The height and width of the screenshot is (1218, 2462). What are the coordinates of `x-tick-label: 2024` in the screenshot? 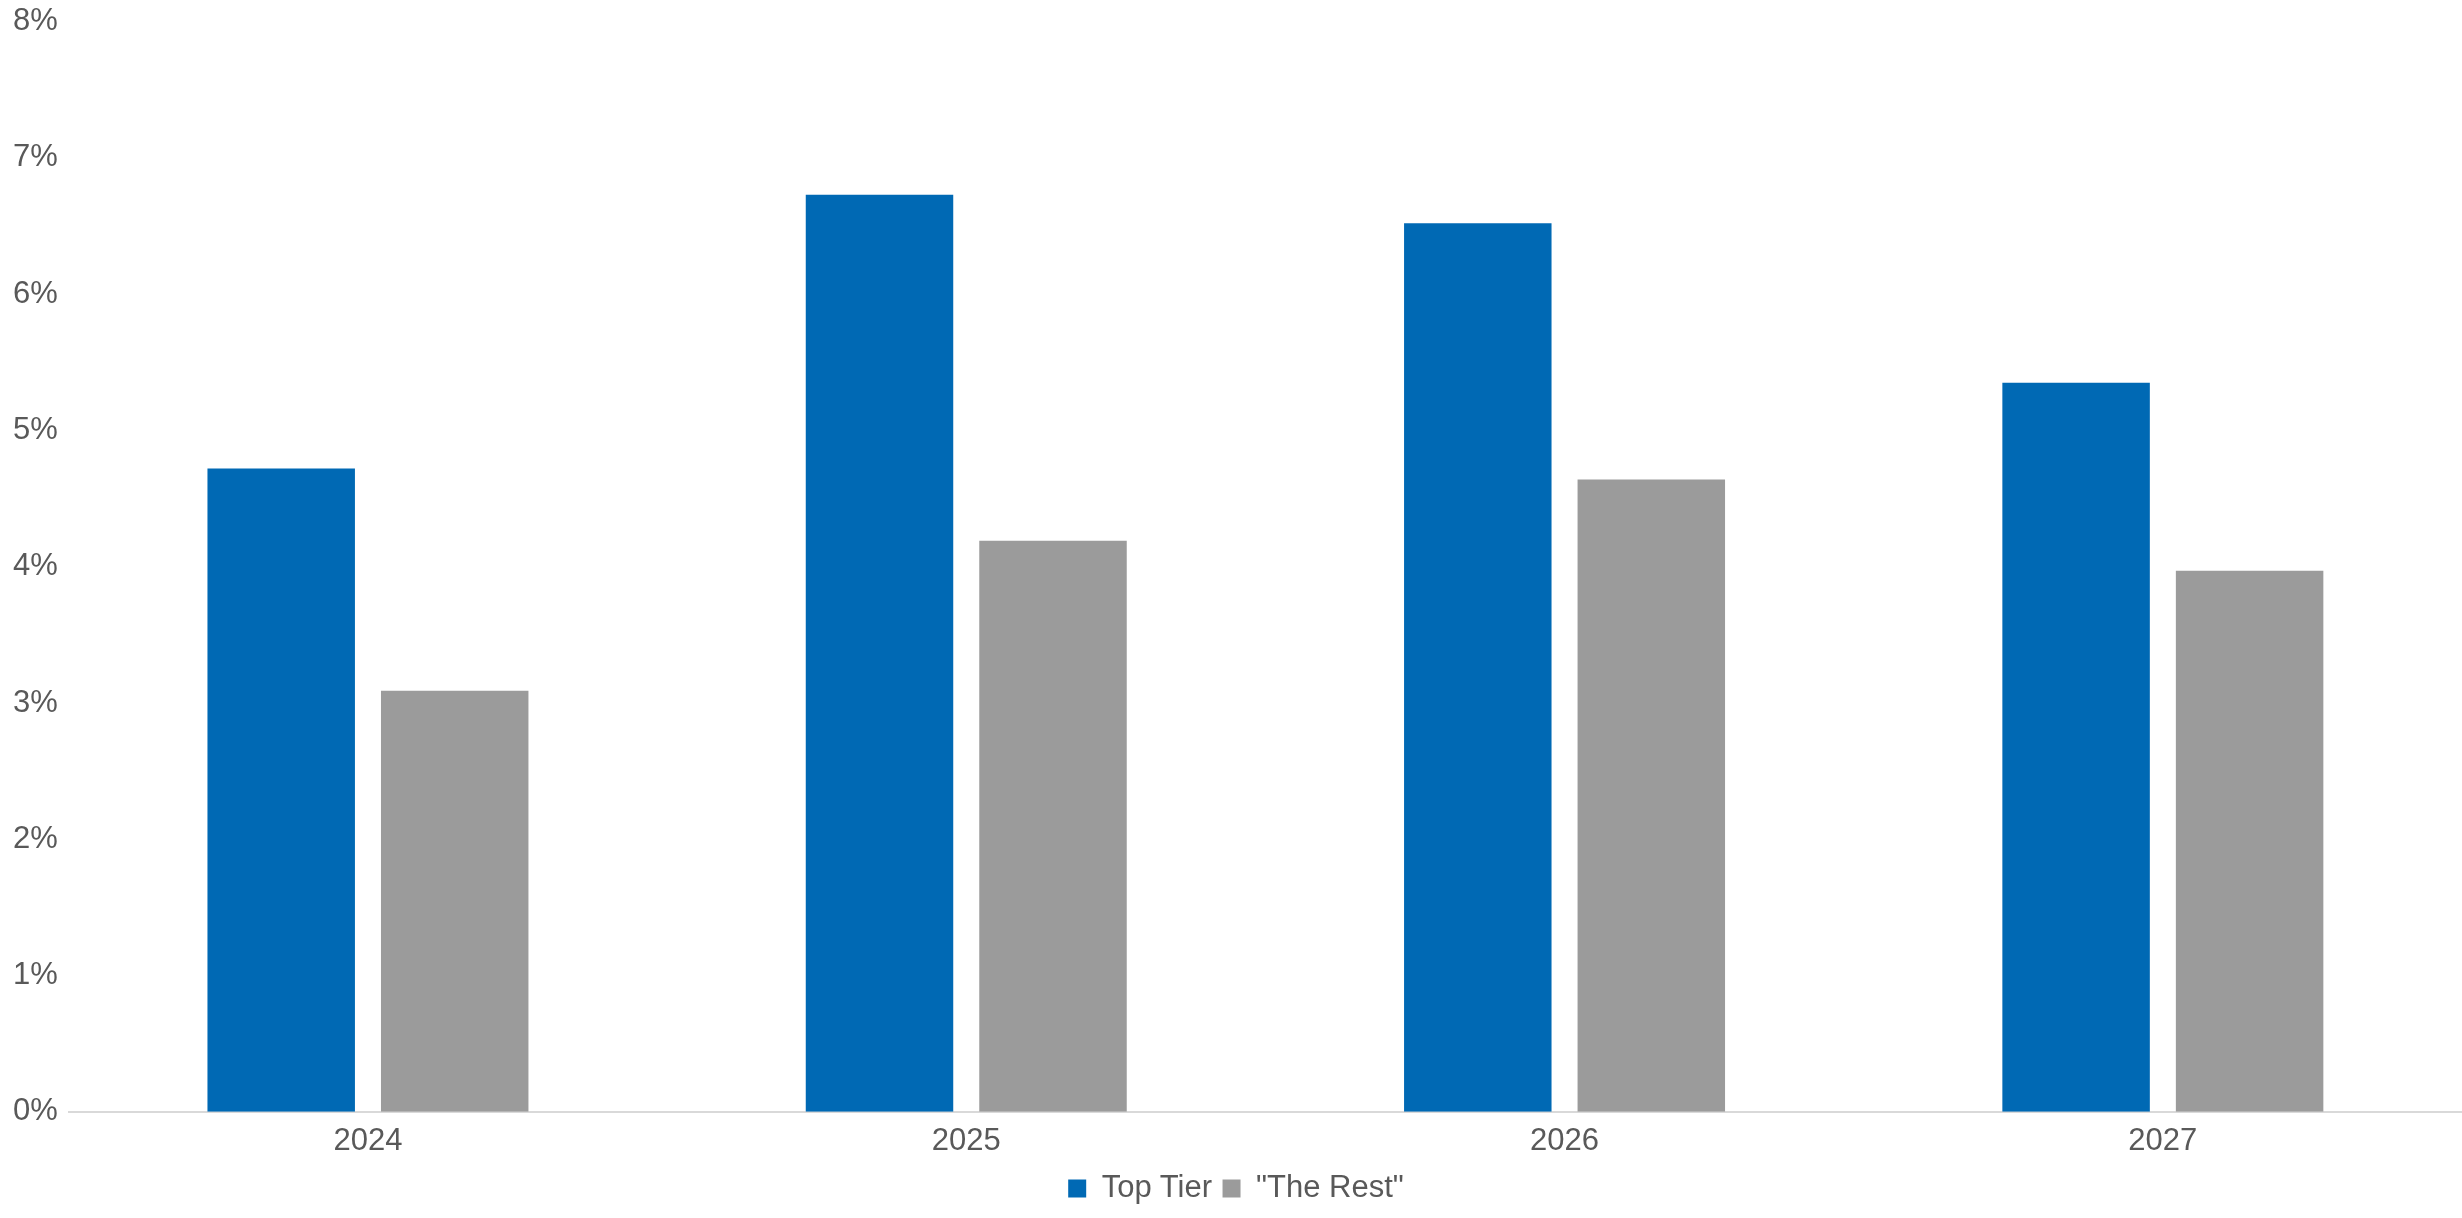 It's located at (368, 1139).